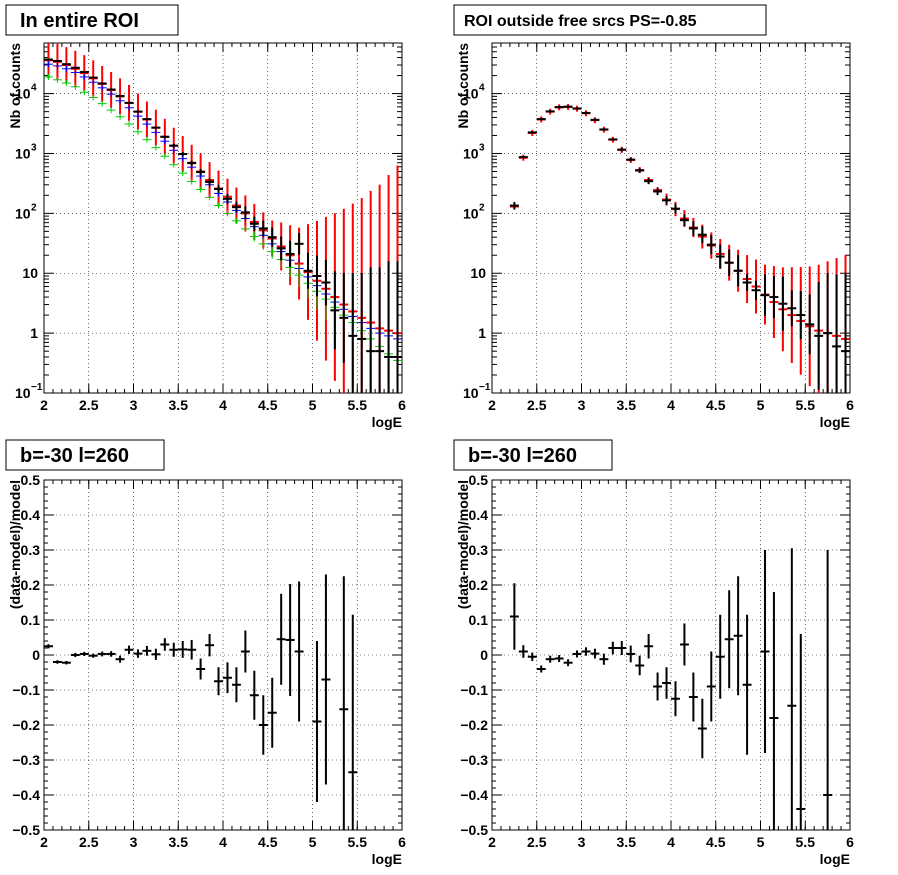  What do you see at coordinates (479, 585) in the screenshot?
I see `y-tick-label: 0.2` at bounding box center [479, 585].